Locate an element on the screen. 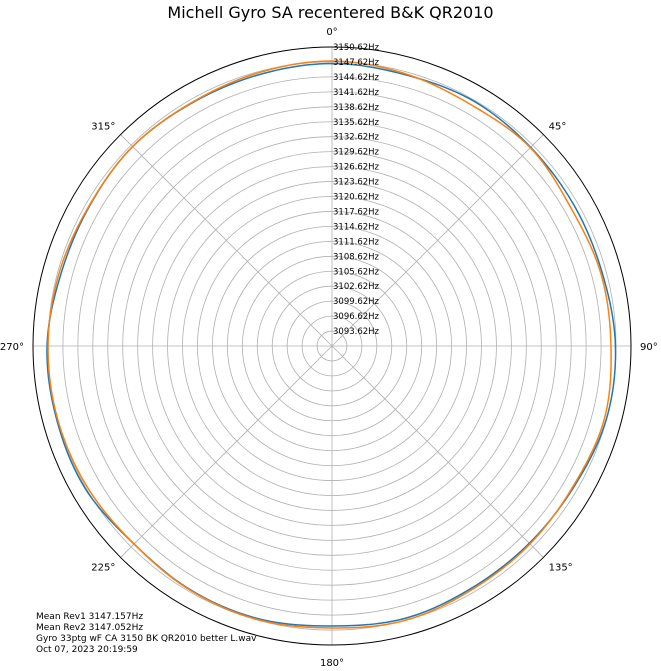 The width and height of the screenshot is (661, 671). radial-tick-label: 3093.62Hz is located at coordinates (356, 332).